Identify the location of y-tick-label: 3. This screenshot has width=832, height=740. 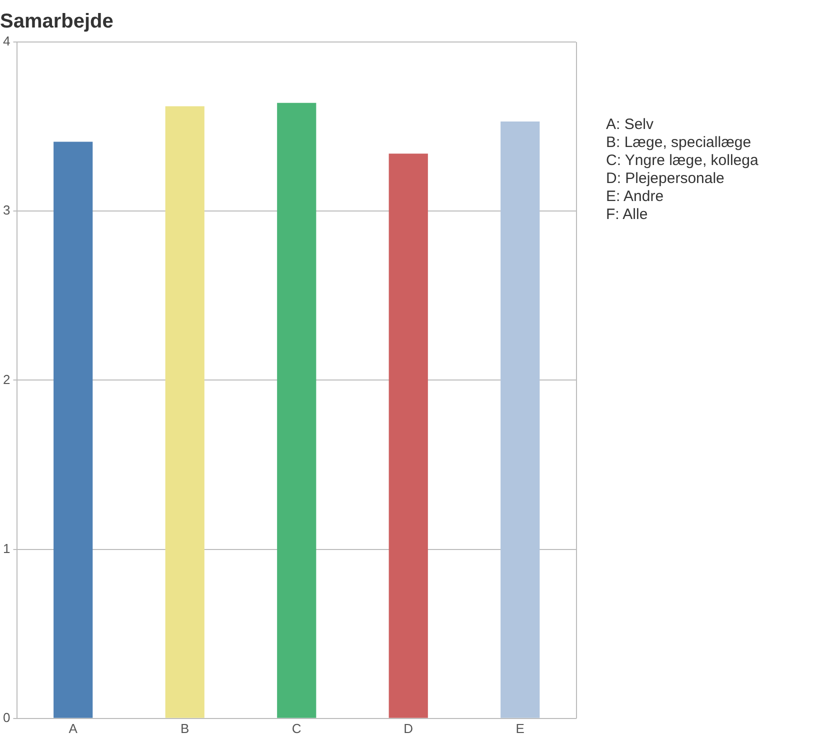
(6, 210).